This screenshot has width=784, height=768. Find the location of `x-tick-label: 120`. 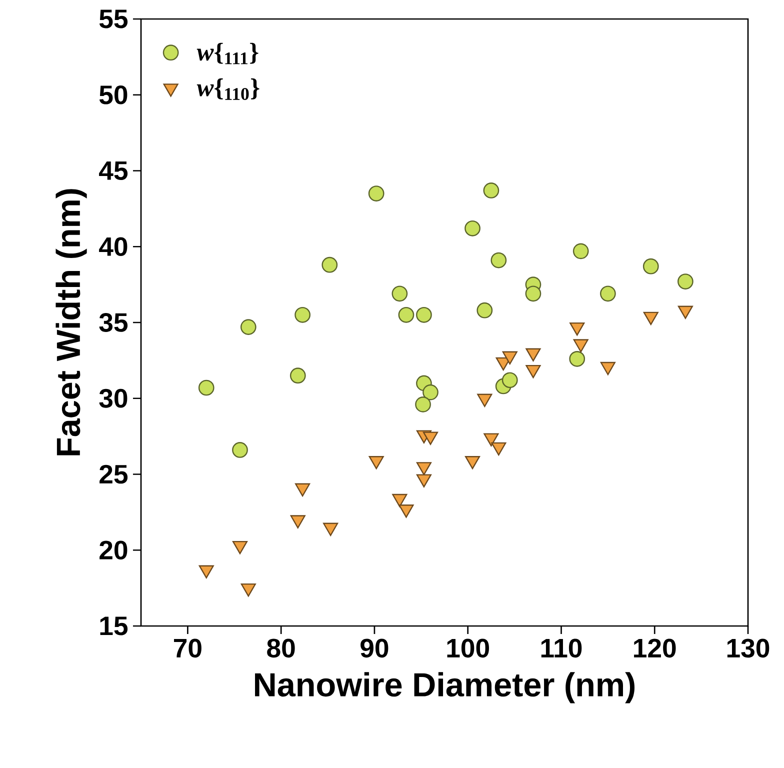

x-tick-label: 120 is located at coordinates (655, 648).